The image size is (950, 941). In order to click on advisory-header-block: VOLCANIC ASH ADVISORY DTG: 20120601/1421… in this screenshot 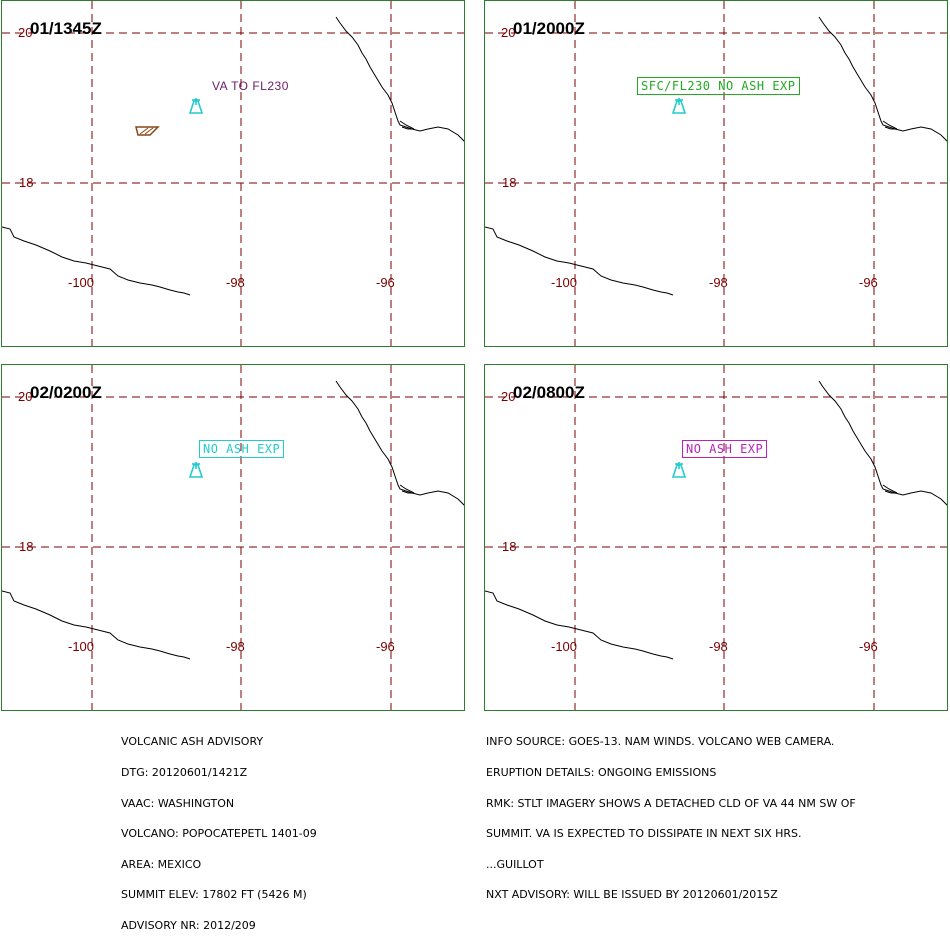, I will do `click(219, 829)`.